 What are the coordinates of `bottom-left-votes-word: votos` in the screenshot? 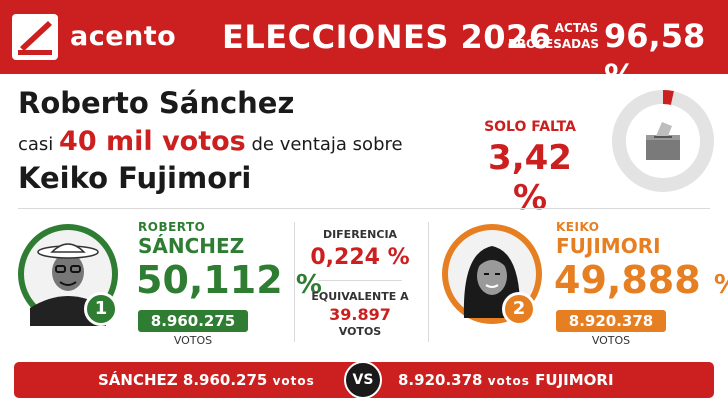 It's located at (293, 381).